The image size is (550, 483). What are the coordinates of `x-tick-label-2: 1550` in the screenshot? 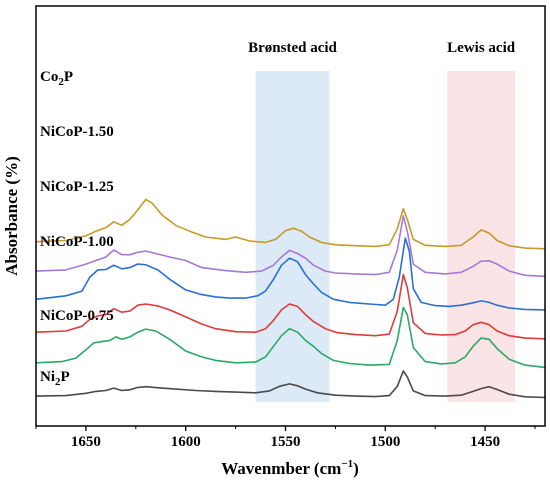 It's located at (286, 442).